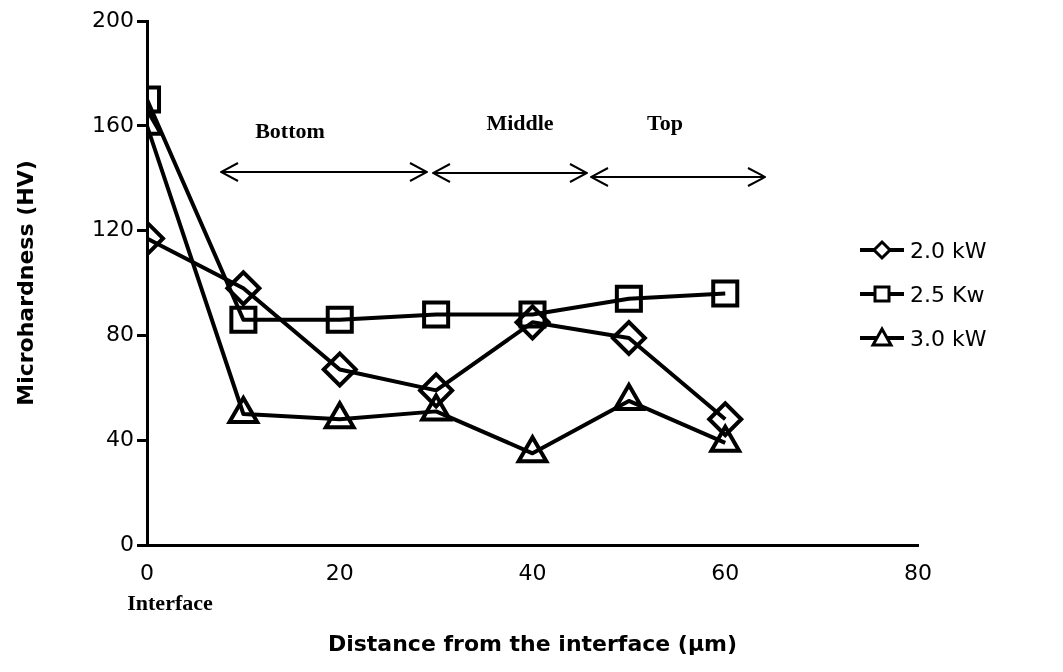 The image size is (1063, 672). What do you see at coordinates (918, 572) in the screenshot?
I see `x-tick-label: 80` at bounding box center [918, 572].